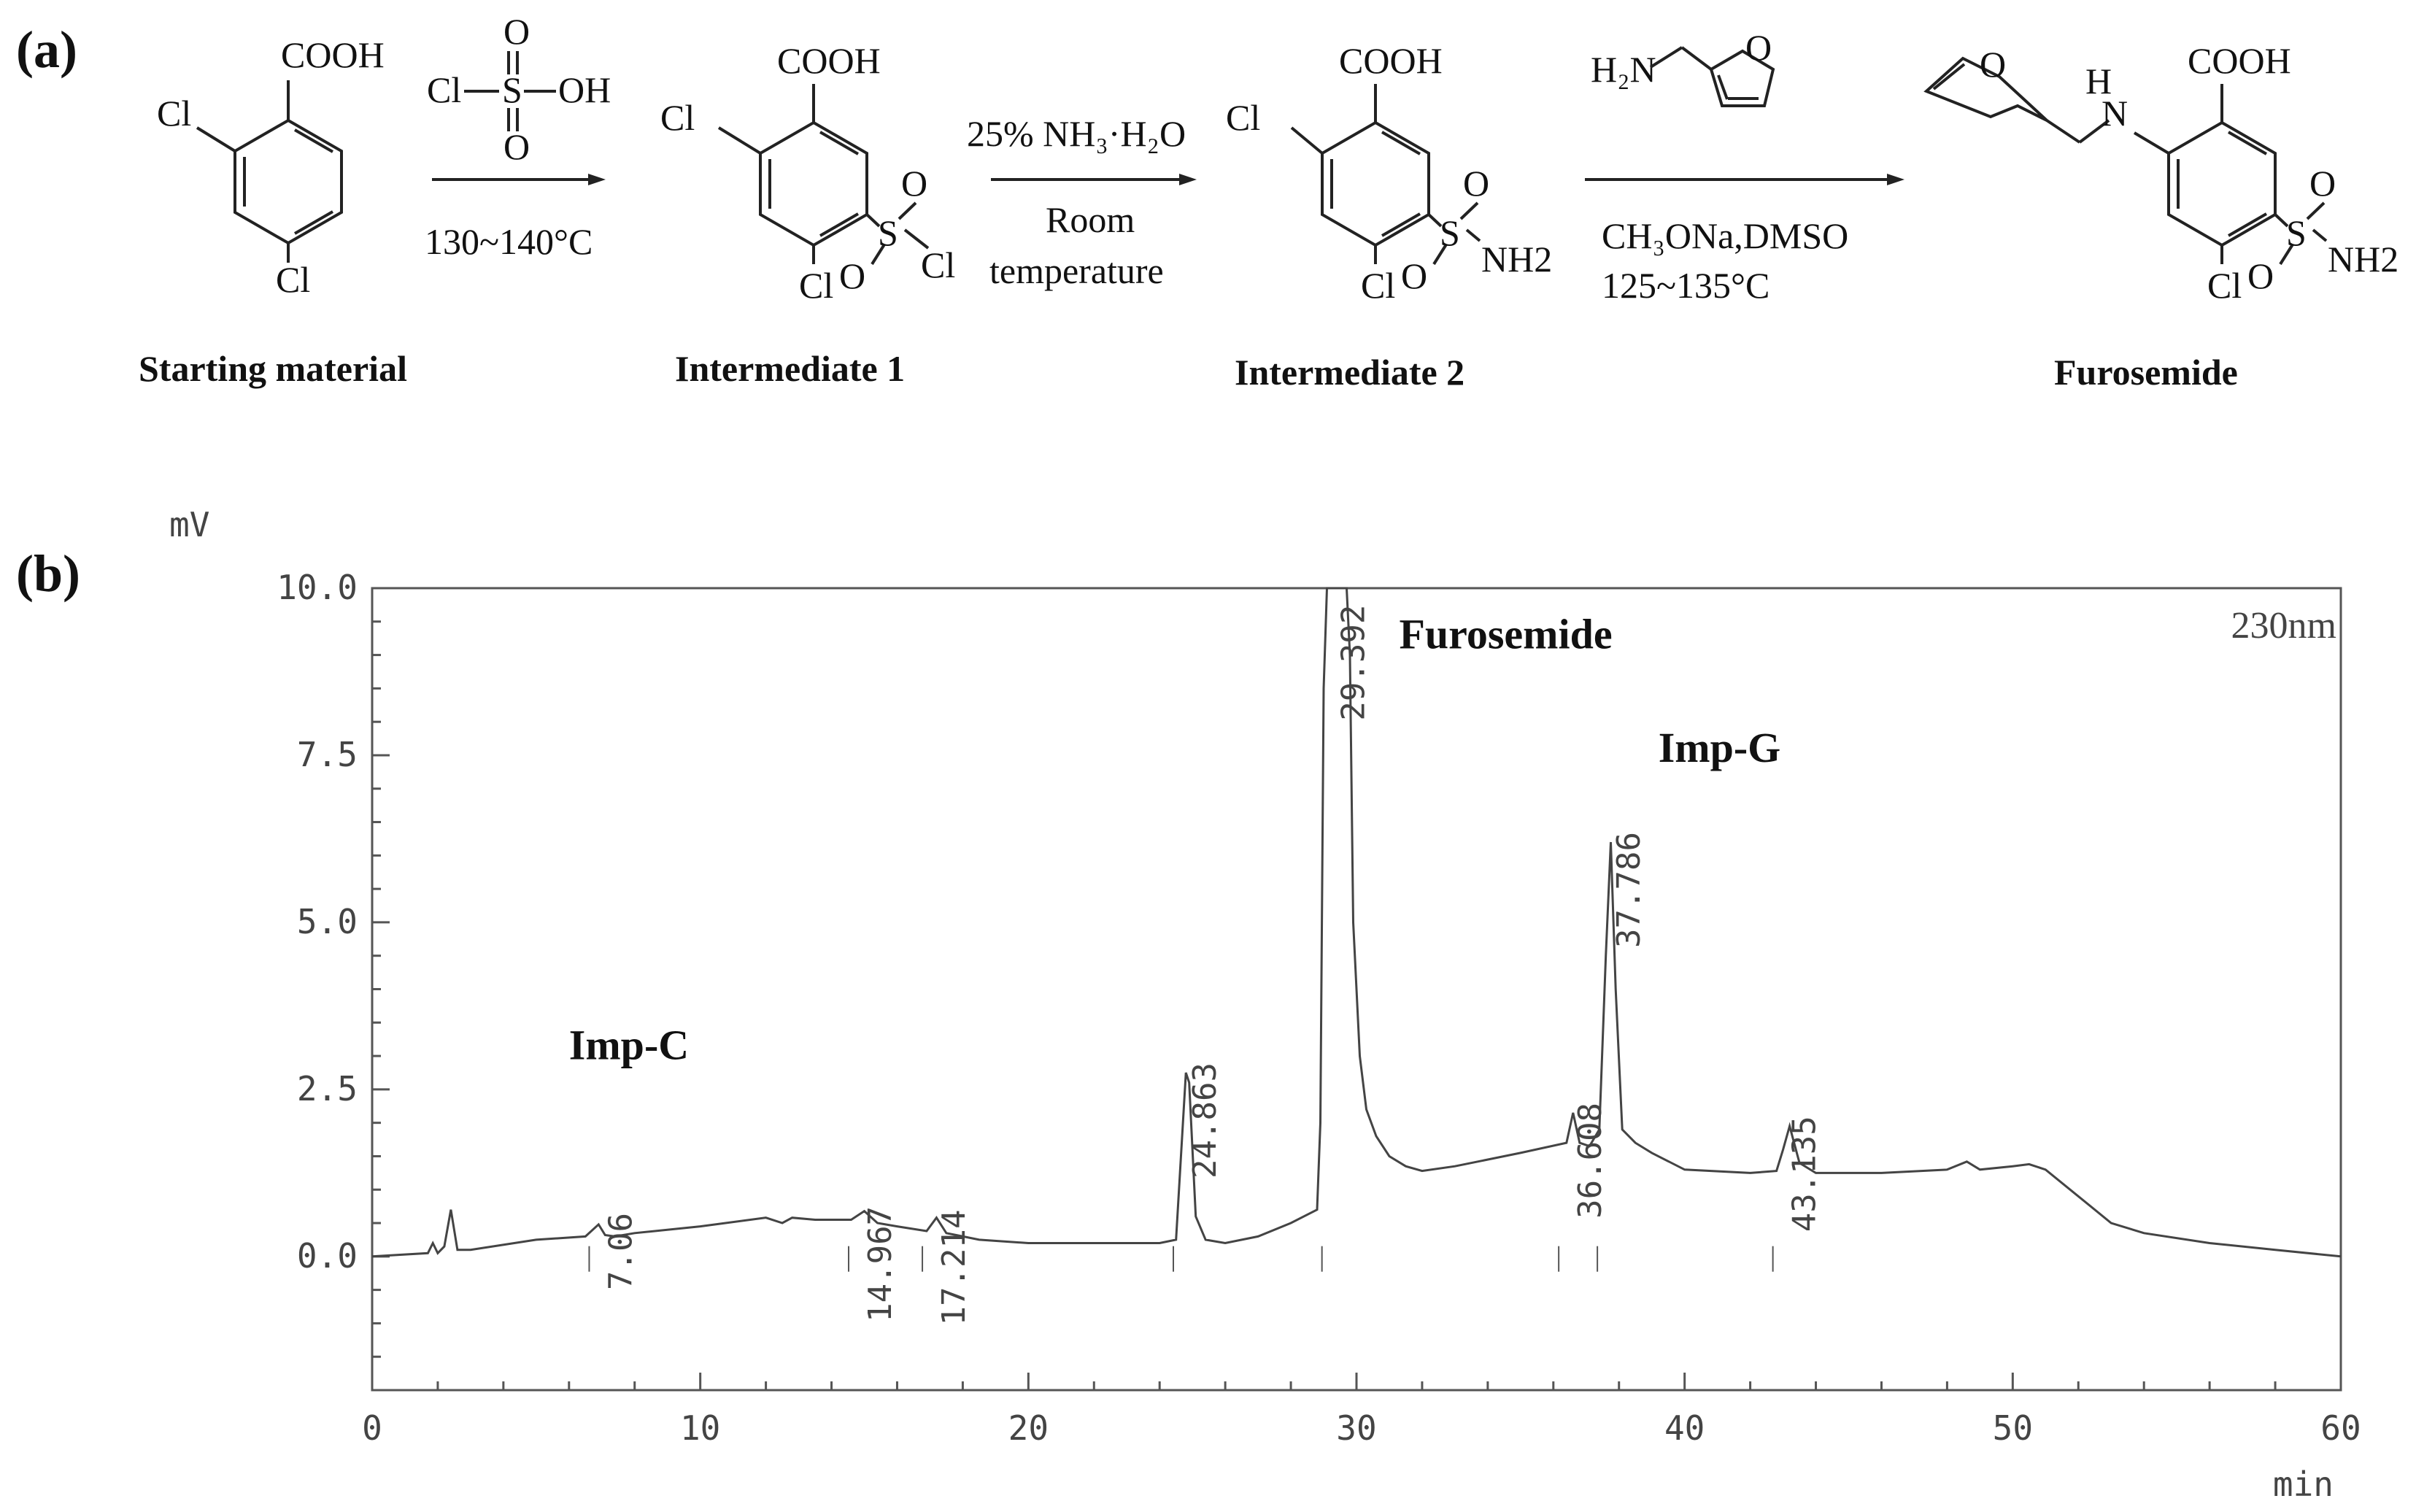 The width and height of the screenshot is (2416, 1512). What do you see at coordinates (1354, 663) in the screenshot?
I see `peak-retention-label: 29.392` at bounding box center [1354, 663].